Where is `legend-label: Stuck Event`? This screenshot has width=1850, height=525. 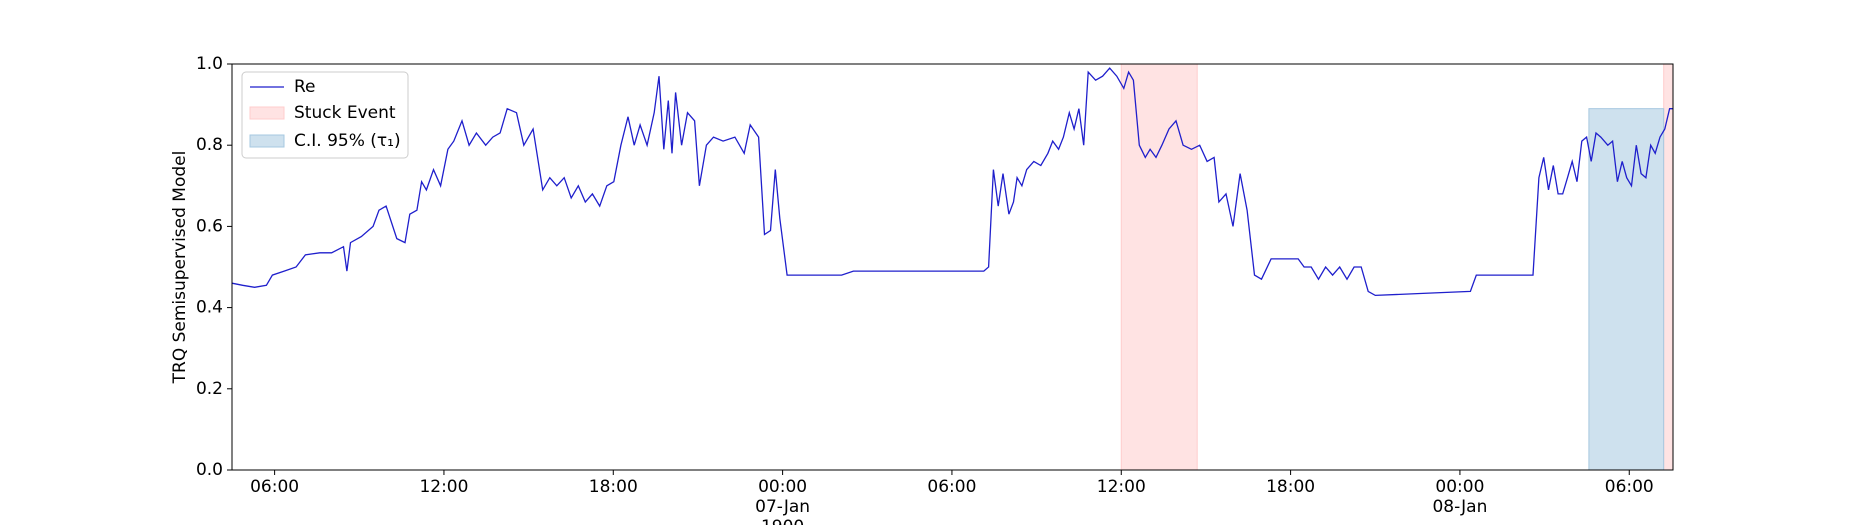 legend-label: Stuck Event is located at coordinates (345, 113).